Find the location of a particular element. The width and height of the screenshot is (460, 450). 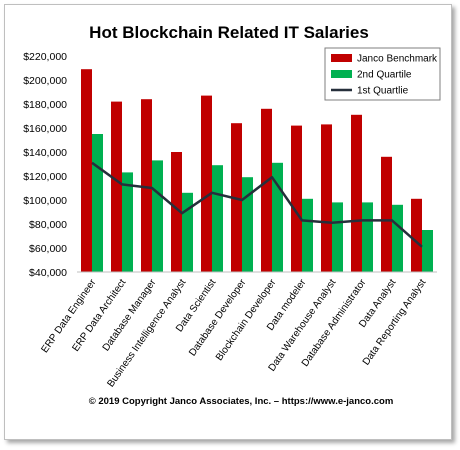

chart-title: Hot Blockchain Related IT Salaries is located at coordinates (229, 32).